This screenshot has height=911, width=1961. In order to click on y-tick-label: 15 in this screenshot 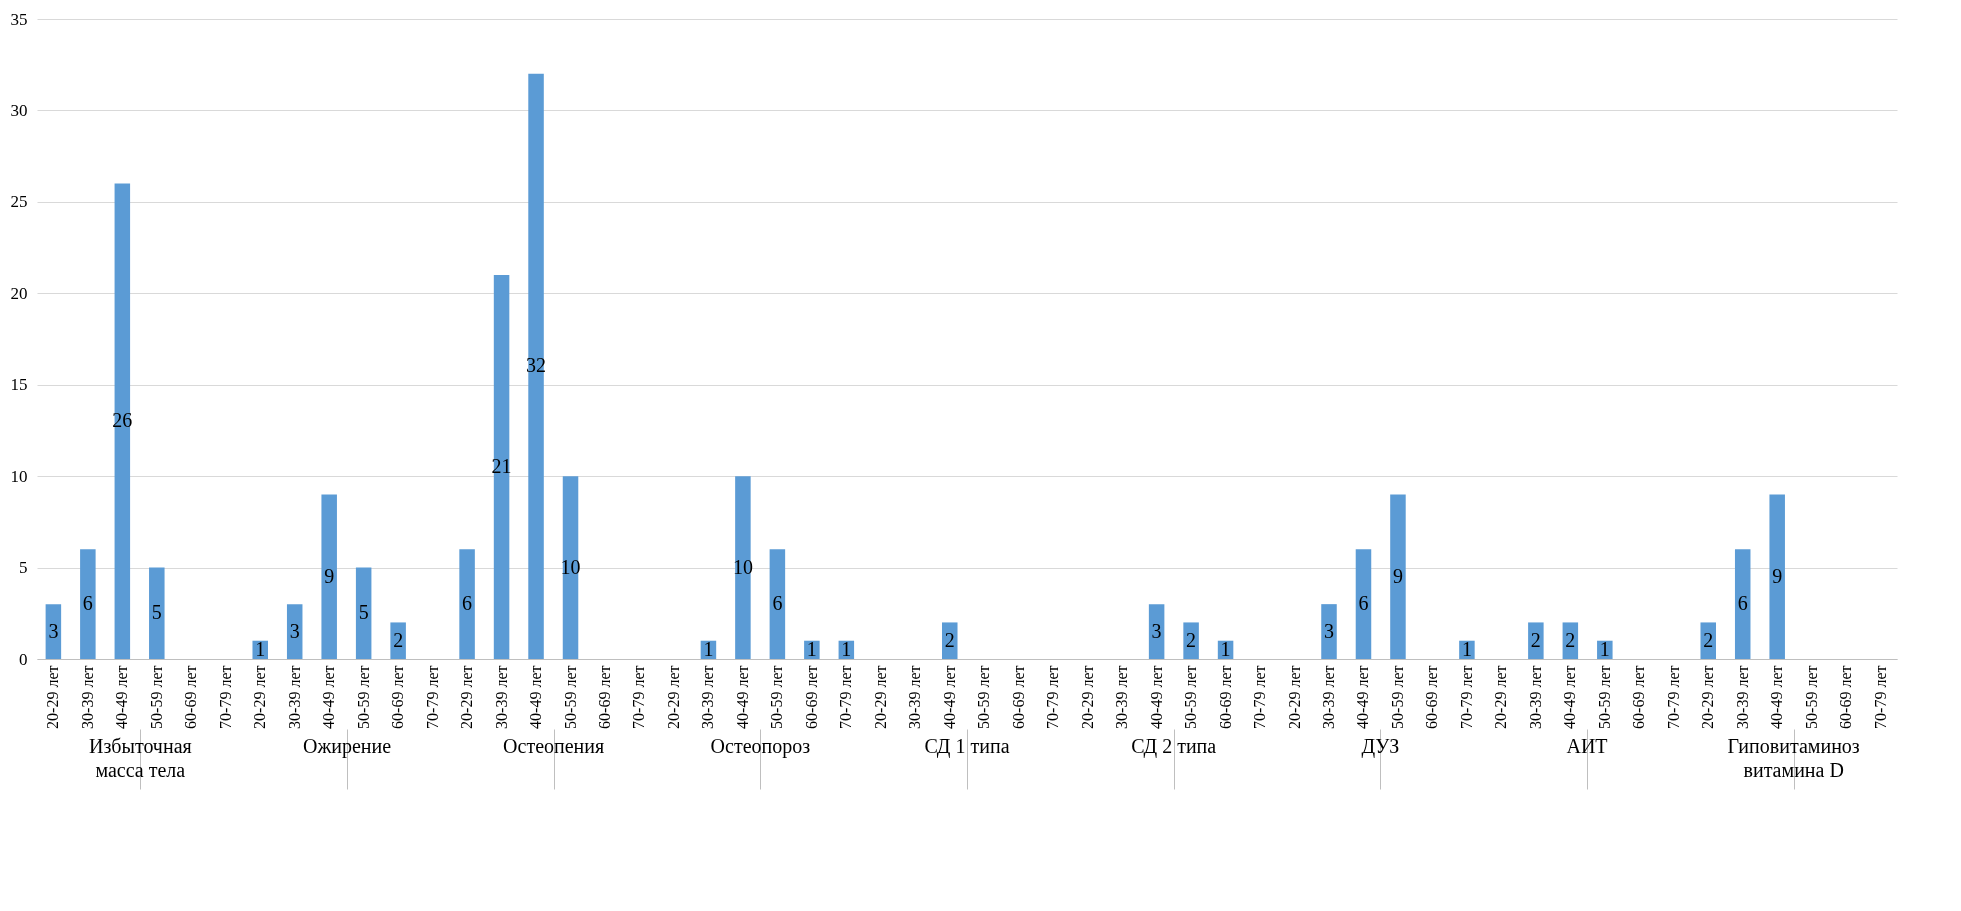, I will do `click(19, 385)`.